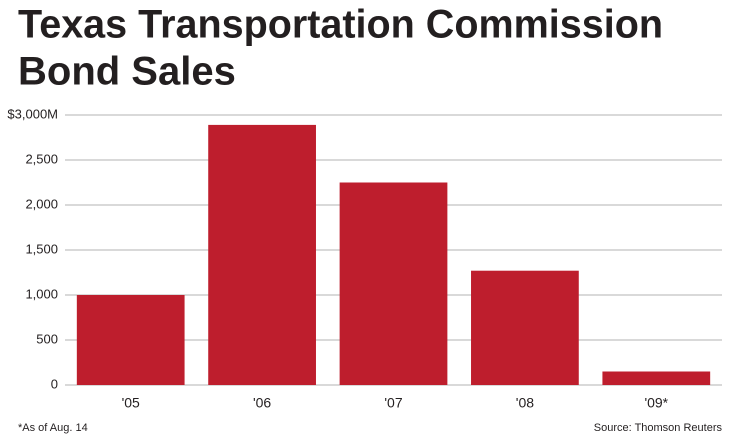 The image size is (740, 444). Describe the element at coordinates (41, 293) in the screenshot. I see `y-tick-label: 1,000` at that location.